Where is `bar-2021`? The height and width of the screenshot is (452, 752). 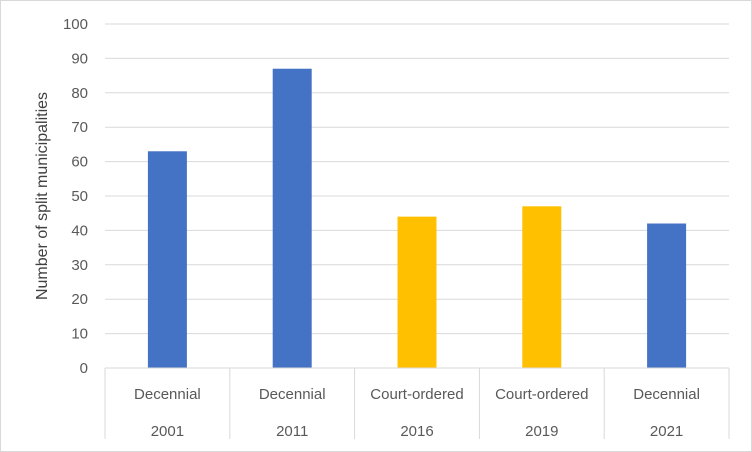 bar-2021 is located at coordinates (667, 295).